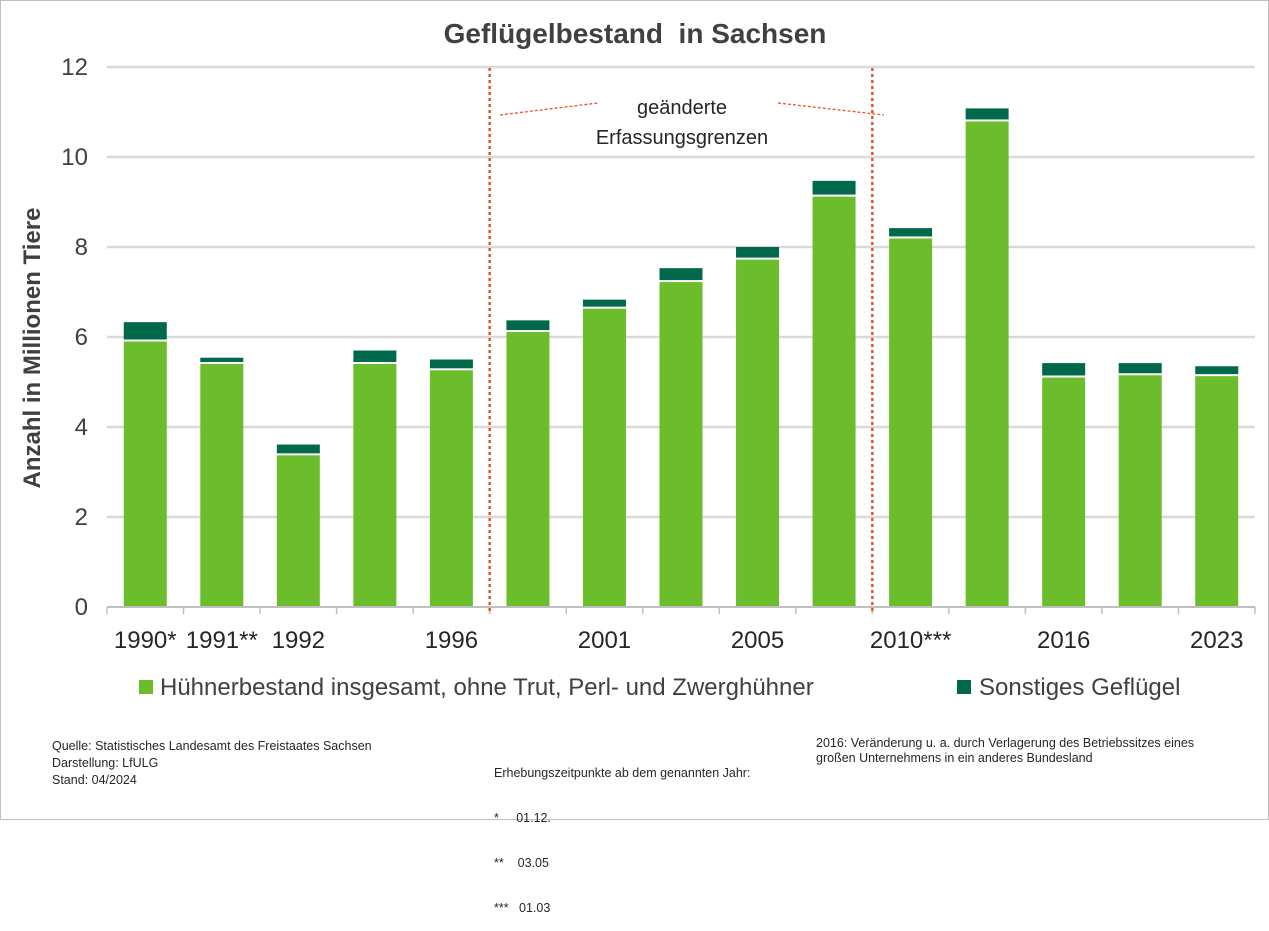 The height and width of the screenshot is (931, 1269). What do you see at coordinates (549, 109) in the screenshot?
I see `annotation-leader-left` at bounding box center [549, 109].